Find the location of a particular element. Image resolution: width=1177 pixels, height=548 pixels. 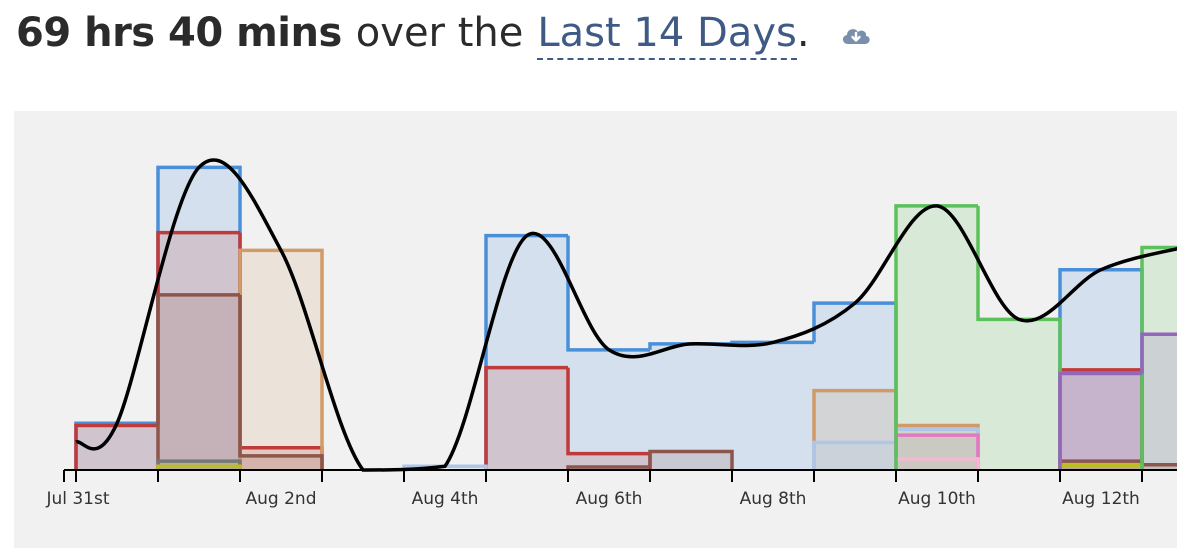

x-tick-label: Aug 4th is located at coordinates (445, 499).